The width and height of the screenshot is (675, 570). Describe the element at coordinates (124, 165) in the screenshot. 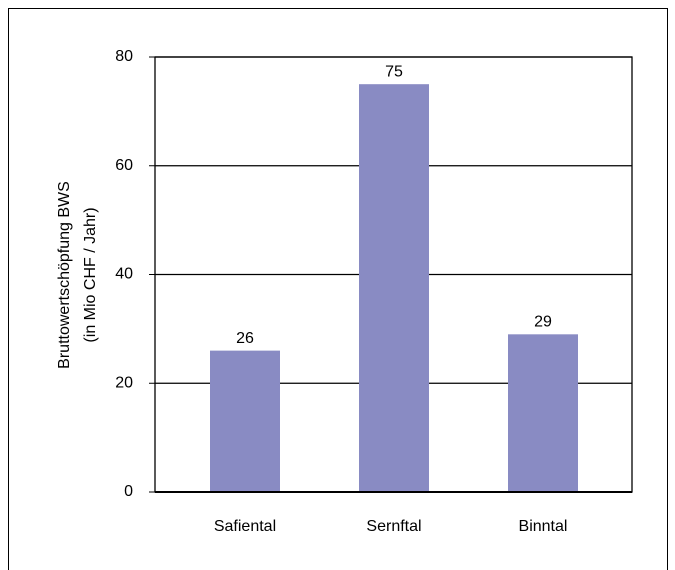

I see `y-tick-label: 60` at that location.